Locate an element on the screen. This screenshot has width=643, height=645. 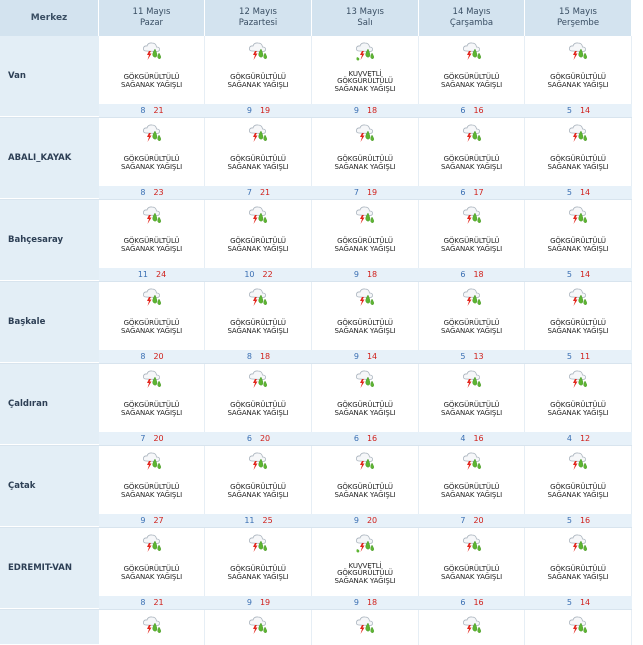
city-name is located at coordinates (49, 627).